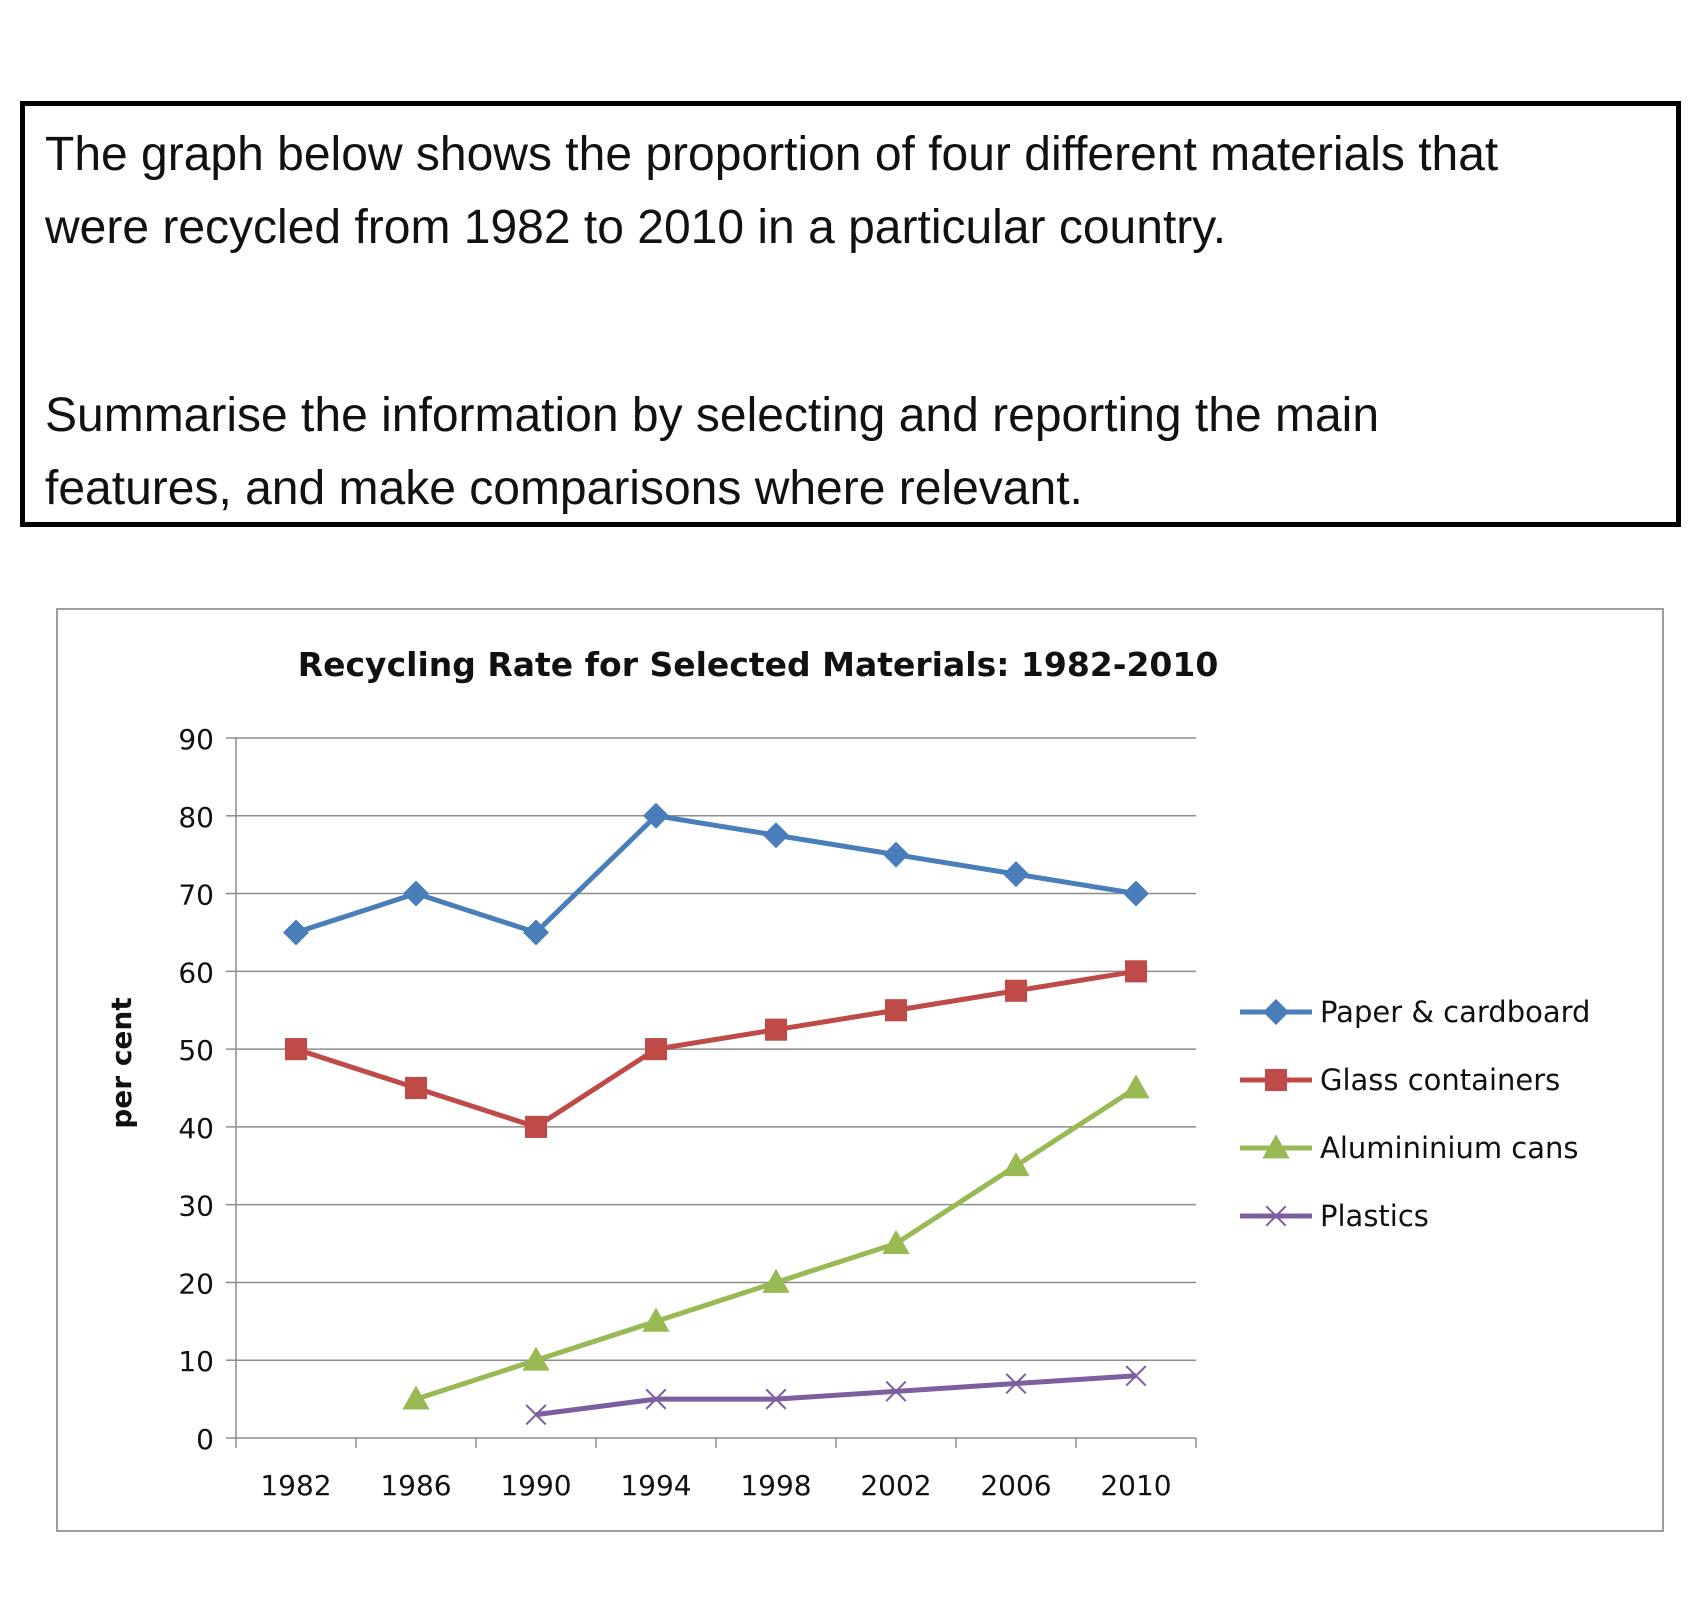 This screenshot has height=1600, width=1700. I want to click on y-tick-label: 20, so click(196, 1283).